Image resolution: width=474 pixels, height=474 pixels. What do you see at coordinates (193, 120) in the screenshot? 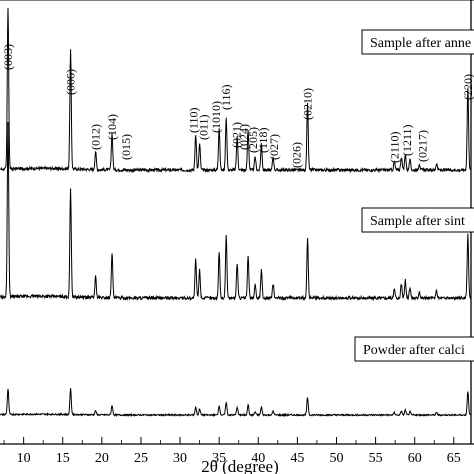
I see `peak-label: (110)` at bounding box center [193, 120].